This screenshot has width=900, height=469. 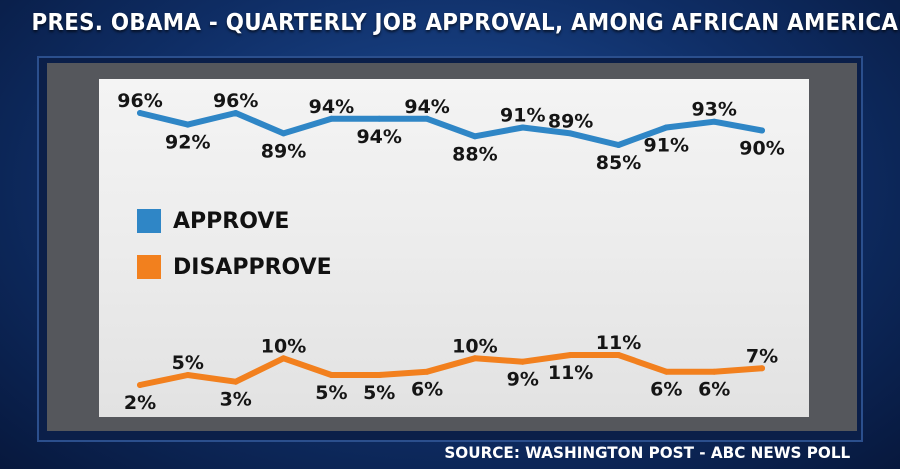 I want to click on legend-item-approve: APPROVE, so click(x=213, y=221).